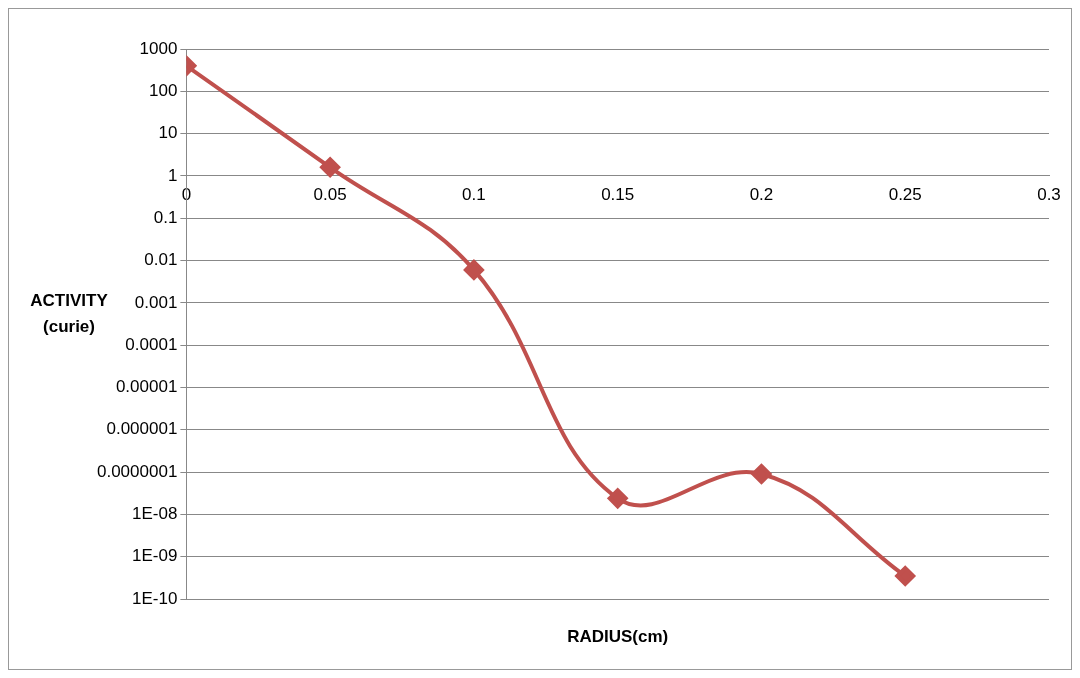 The image size is (1080, 678). What do you see at coordinates (69, 313) in the screenshot?
I see `y-axis-title: ACTIVITY (curie)` at bounding box center [69, 313].